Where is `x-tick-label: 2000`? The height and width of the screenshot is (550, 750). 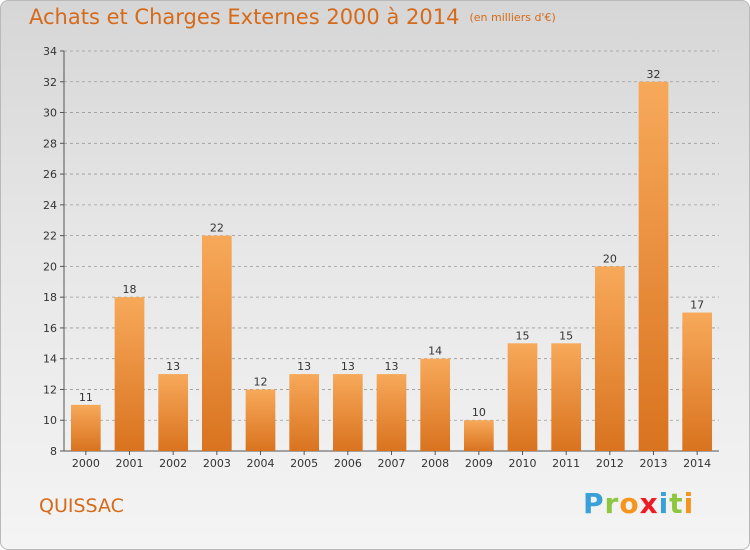 x-tick-label: 2000 is located at coordinates (86, 463).